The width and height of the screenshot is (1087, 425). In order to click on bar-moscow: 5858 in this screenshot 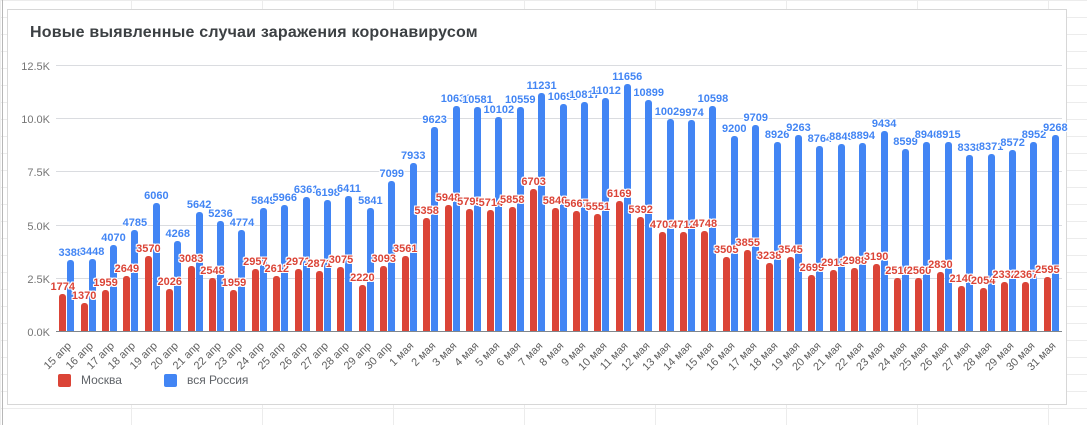, I will do `click(512, 263)`.